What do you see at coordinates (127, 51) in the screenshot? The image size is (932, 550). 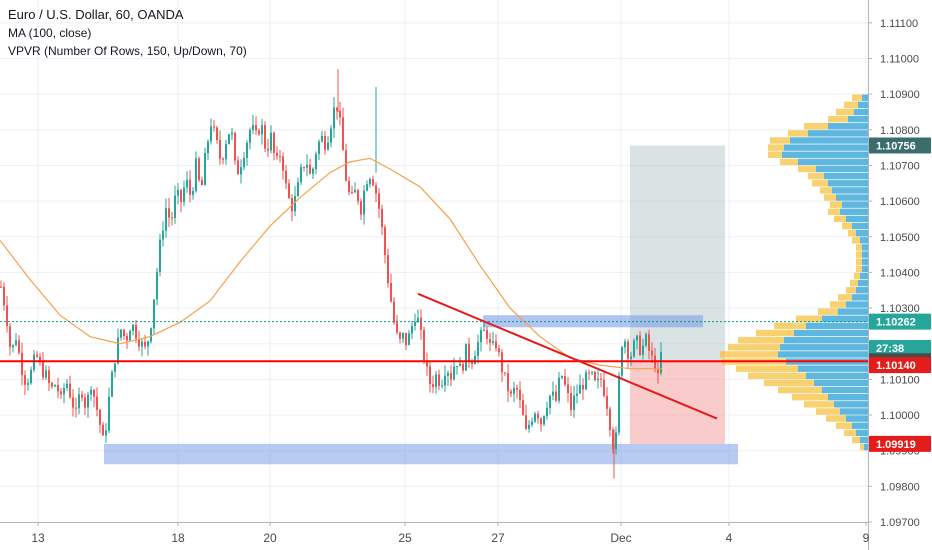 I see `vpvr-legend: VPVR (Number Of Rows, 150, Up/Down, 70)` at bounding box center [127, 51].